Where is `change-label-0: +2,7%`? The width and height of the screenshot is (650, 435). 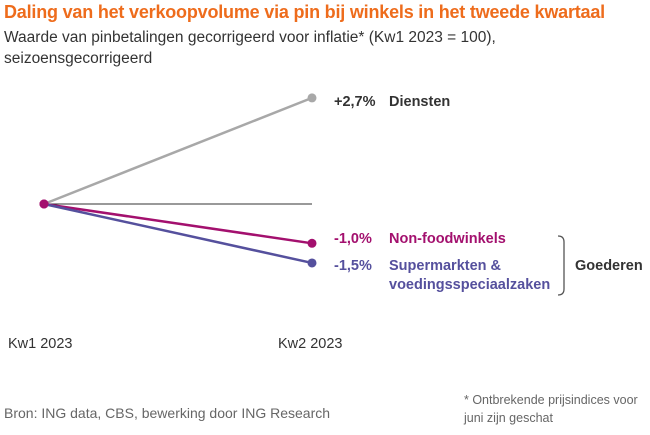
change-label-0: +2,7% is located at coordinates (355, 102).